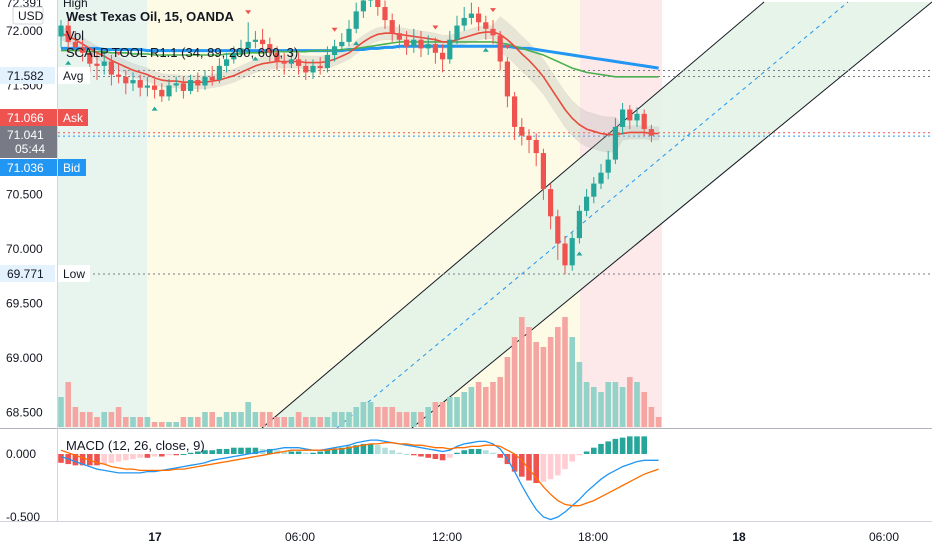  I want to click on scalp-tool-legend: SCALP TOOL R1.1 (34, 89, 200, 600, 3), so click(182, 52).